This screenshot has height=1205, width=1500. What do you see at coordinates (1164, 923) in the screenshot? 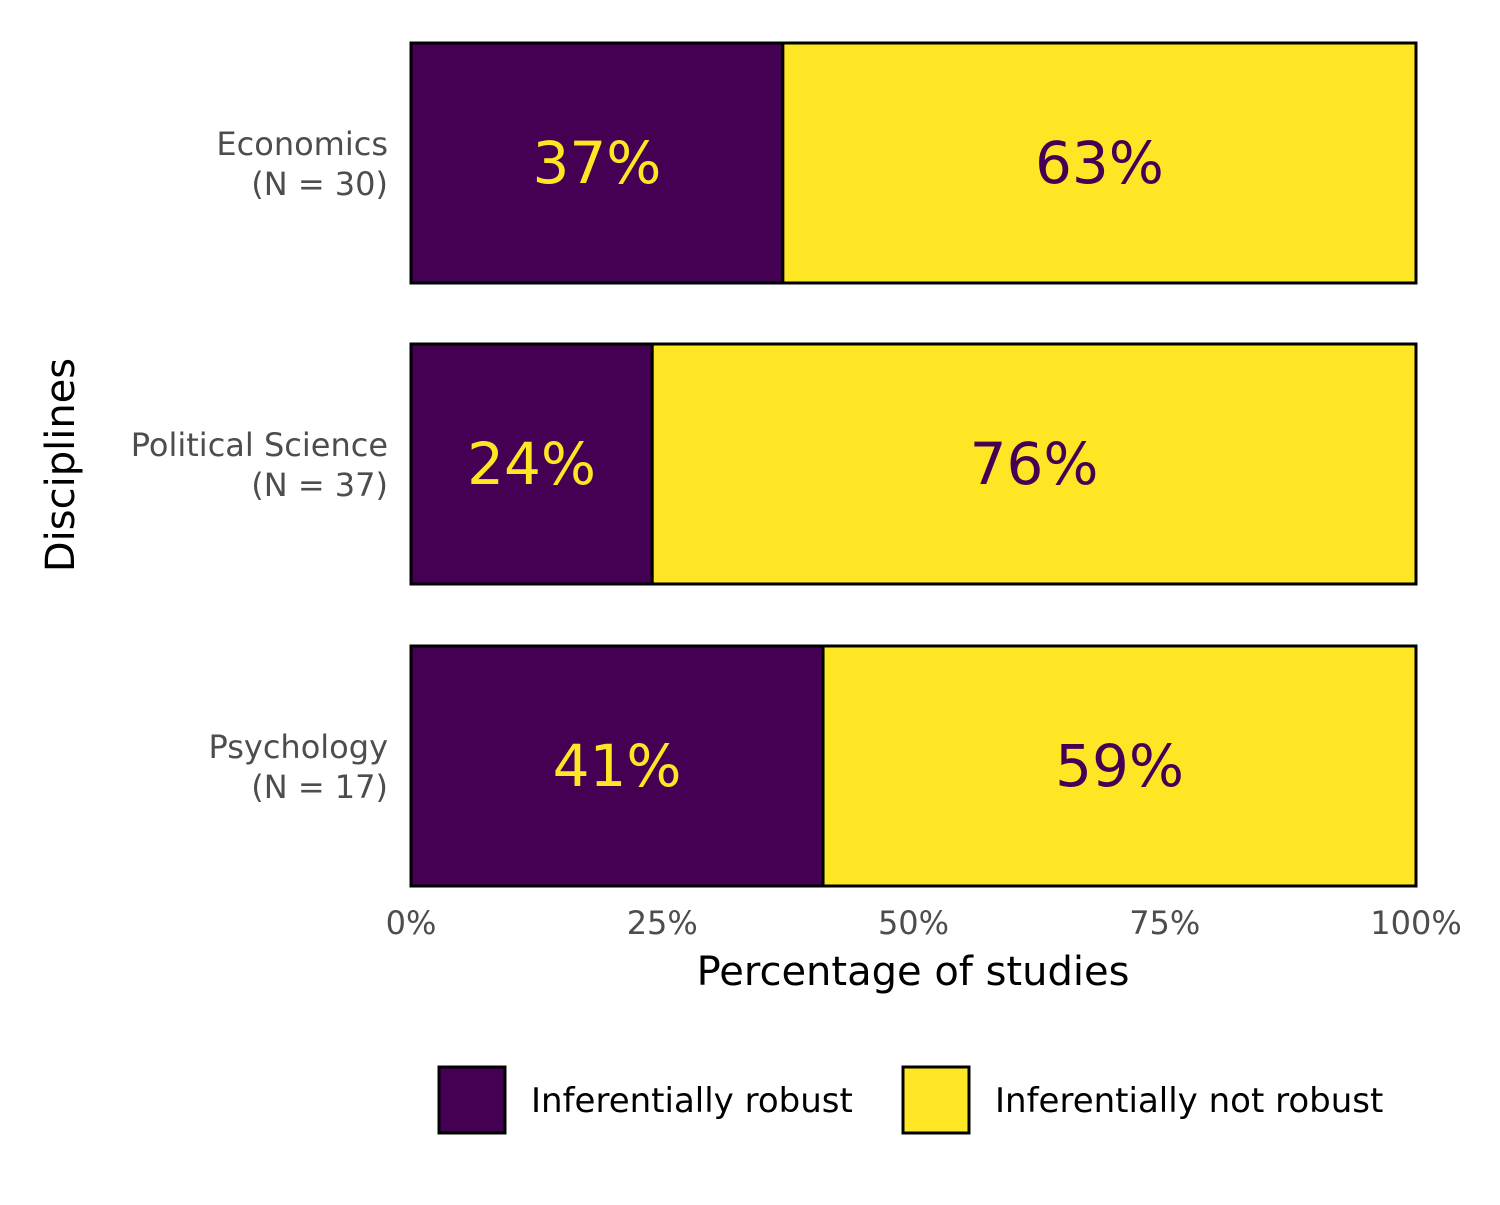
I see `x-tick-label: 75%` at bounding box center [1164, 923].